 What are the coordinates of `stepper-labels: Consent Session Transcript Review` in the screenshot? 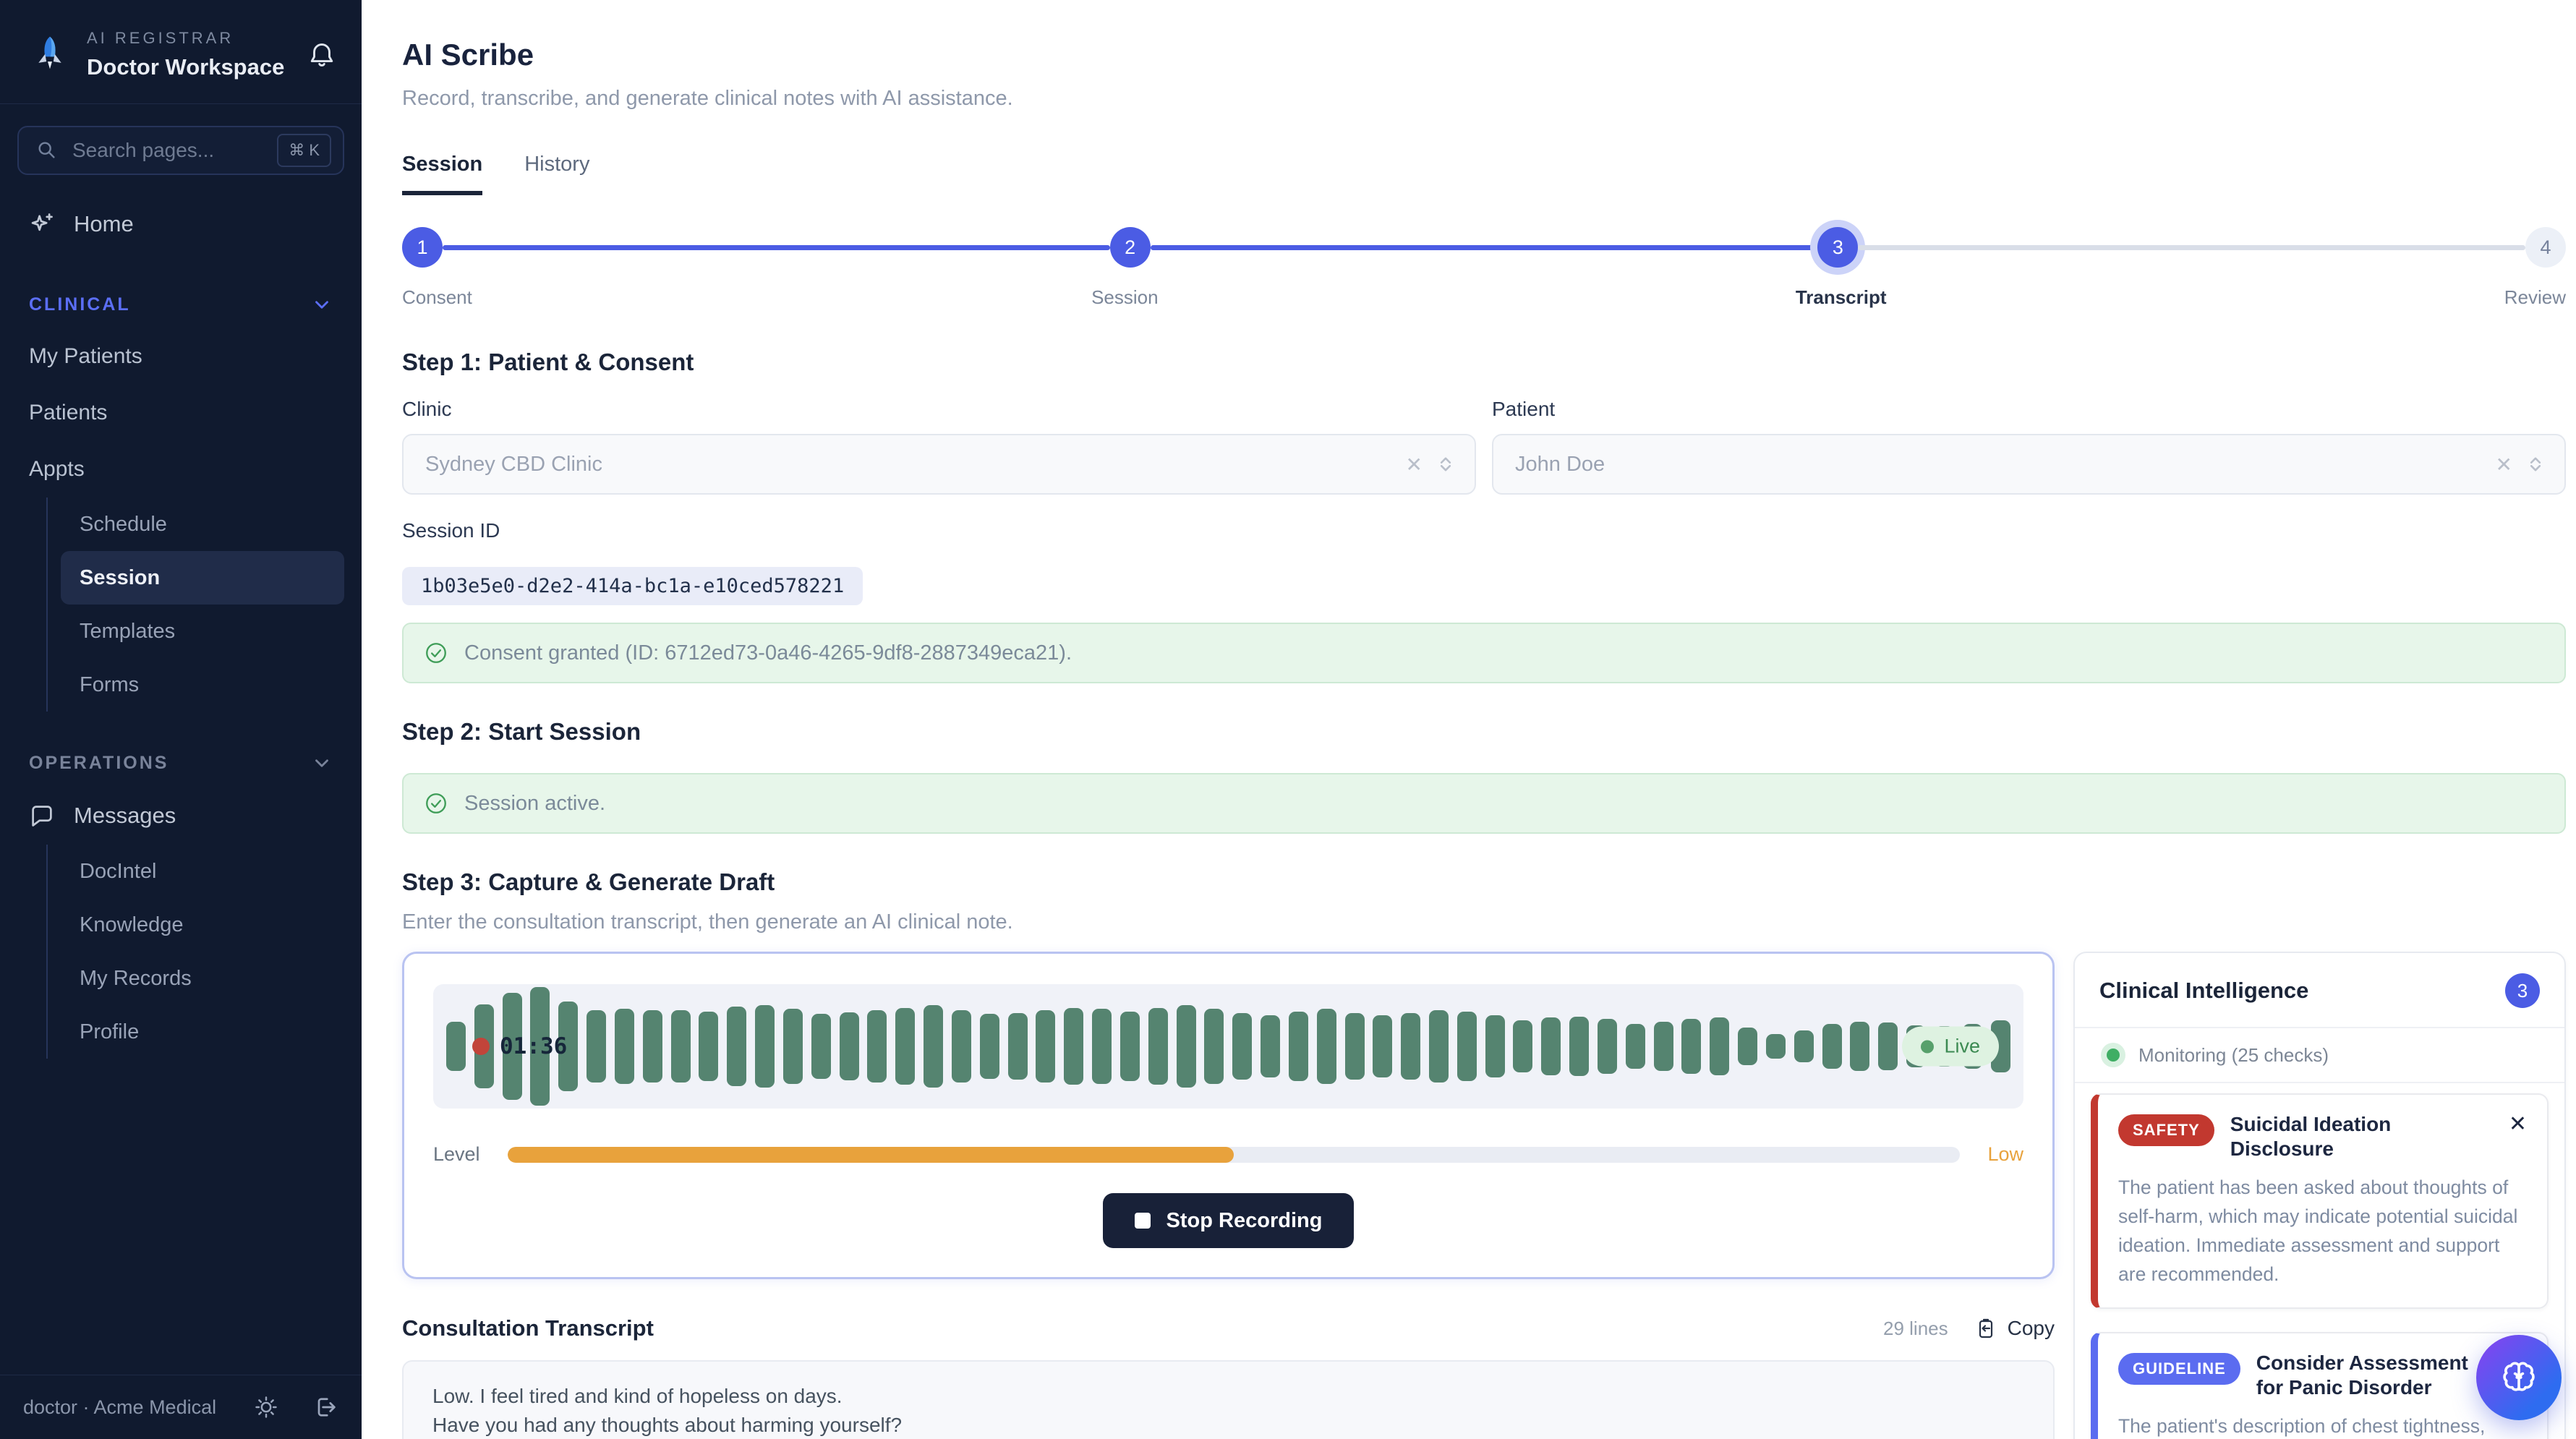 It's located at (1484, 298).